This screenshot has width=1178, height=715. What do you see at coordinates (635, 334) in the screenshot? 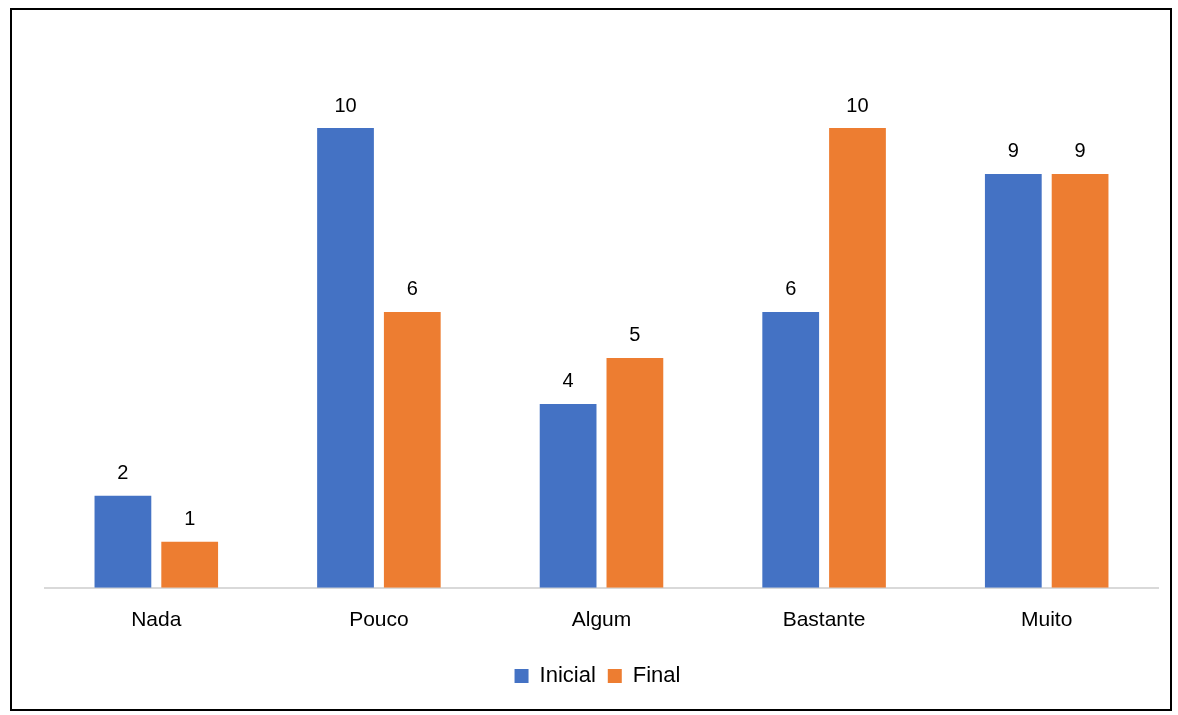
I see `data-label: 5` at bounding box center [635, 334].